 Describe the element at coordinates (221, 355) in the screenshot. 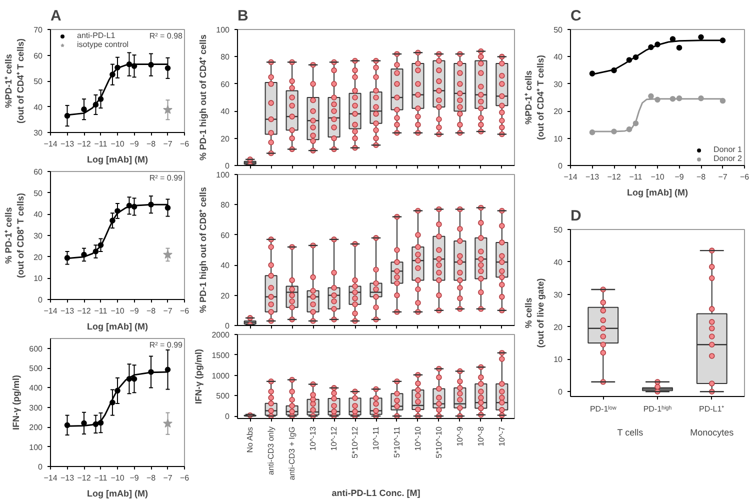

I see `y-tick-label: 1500` at that location.